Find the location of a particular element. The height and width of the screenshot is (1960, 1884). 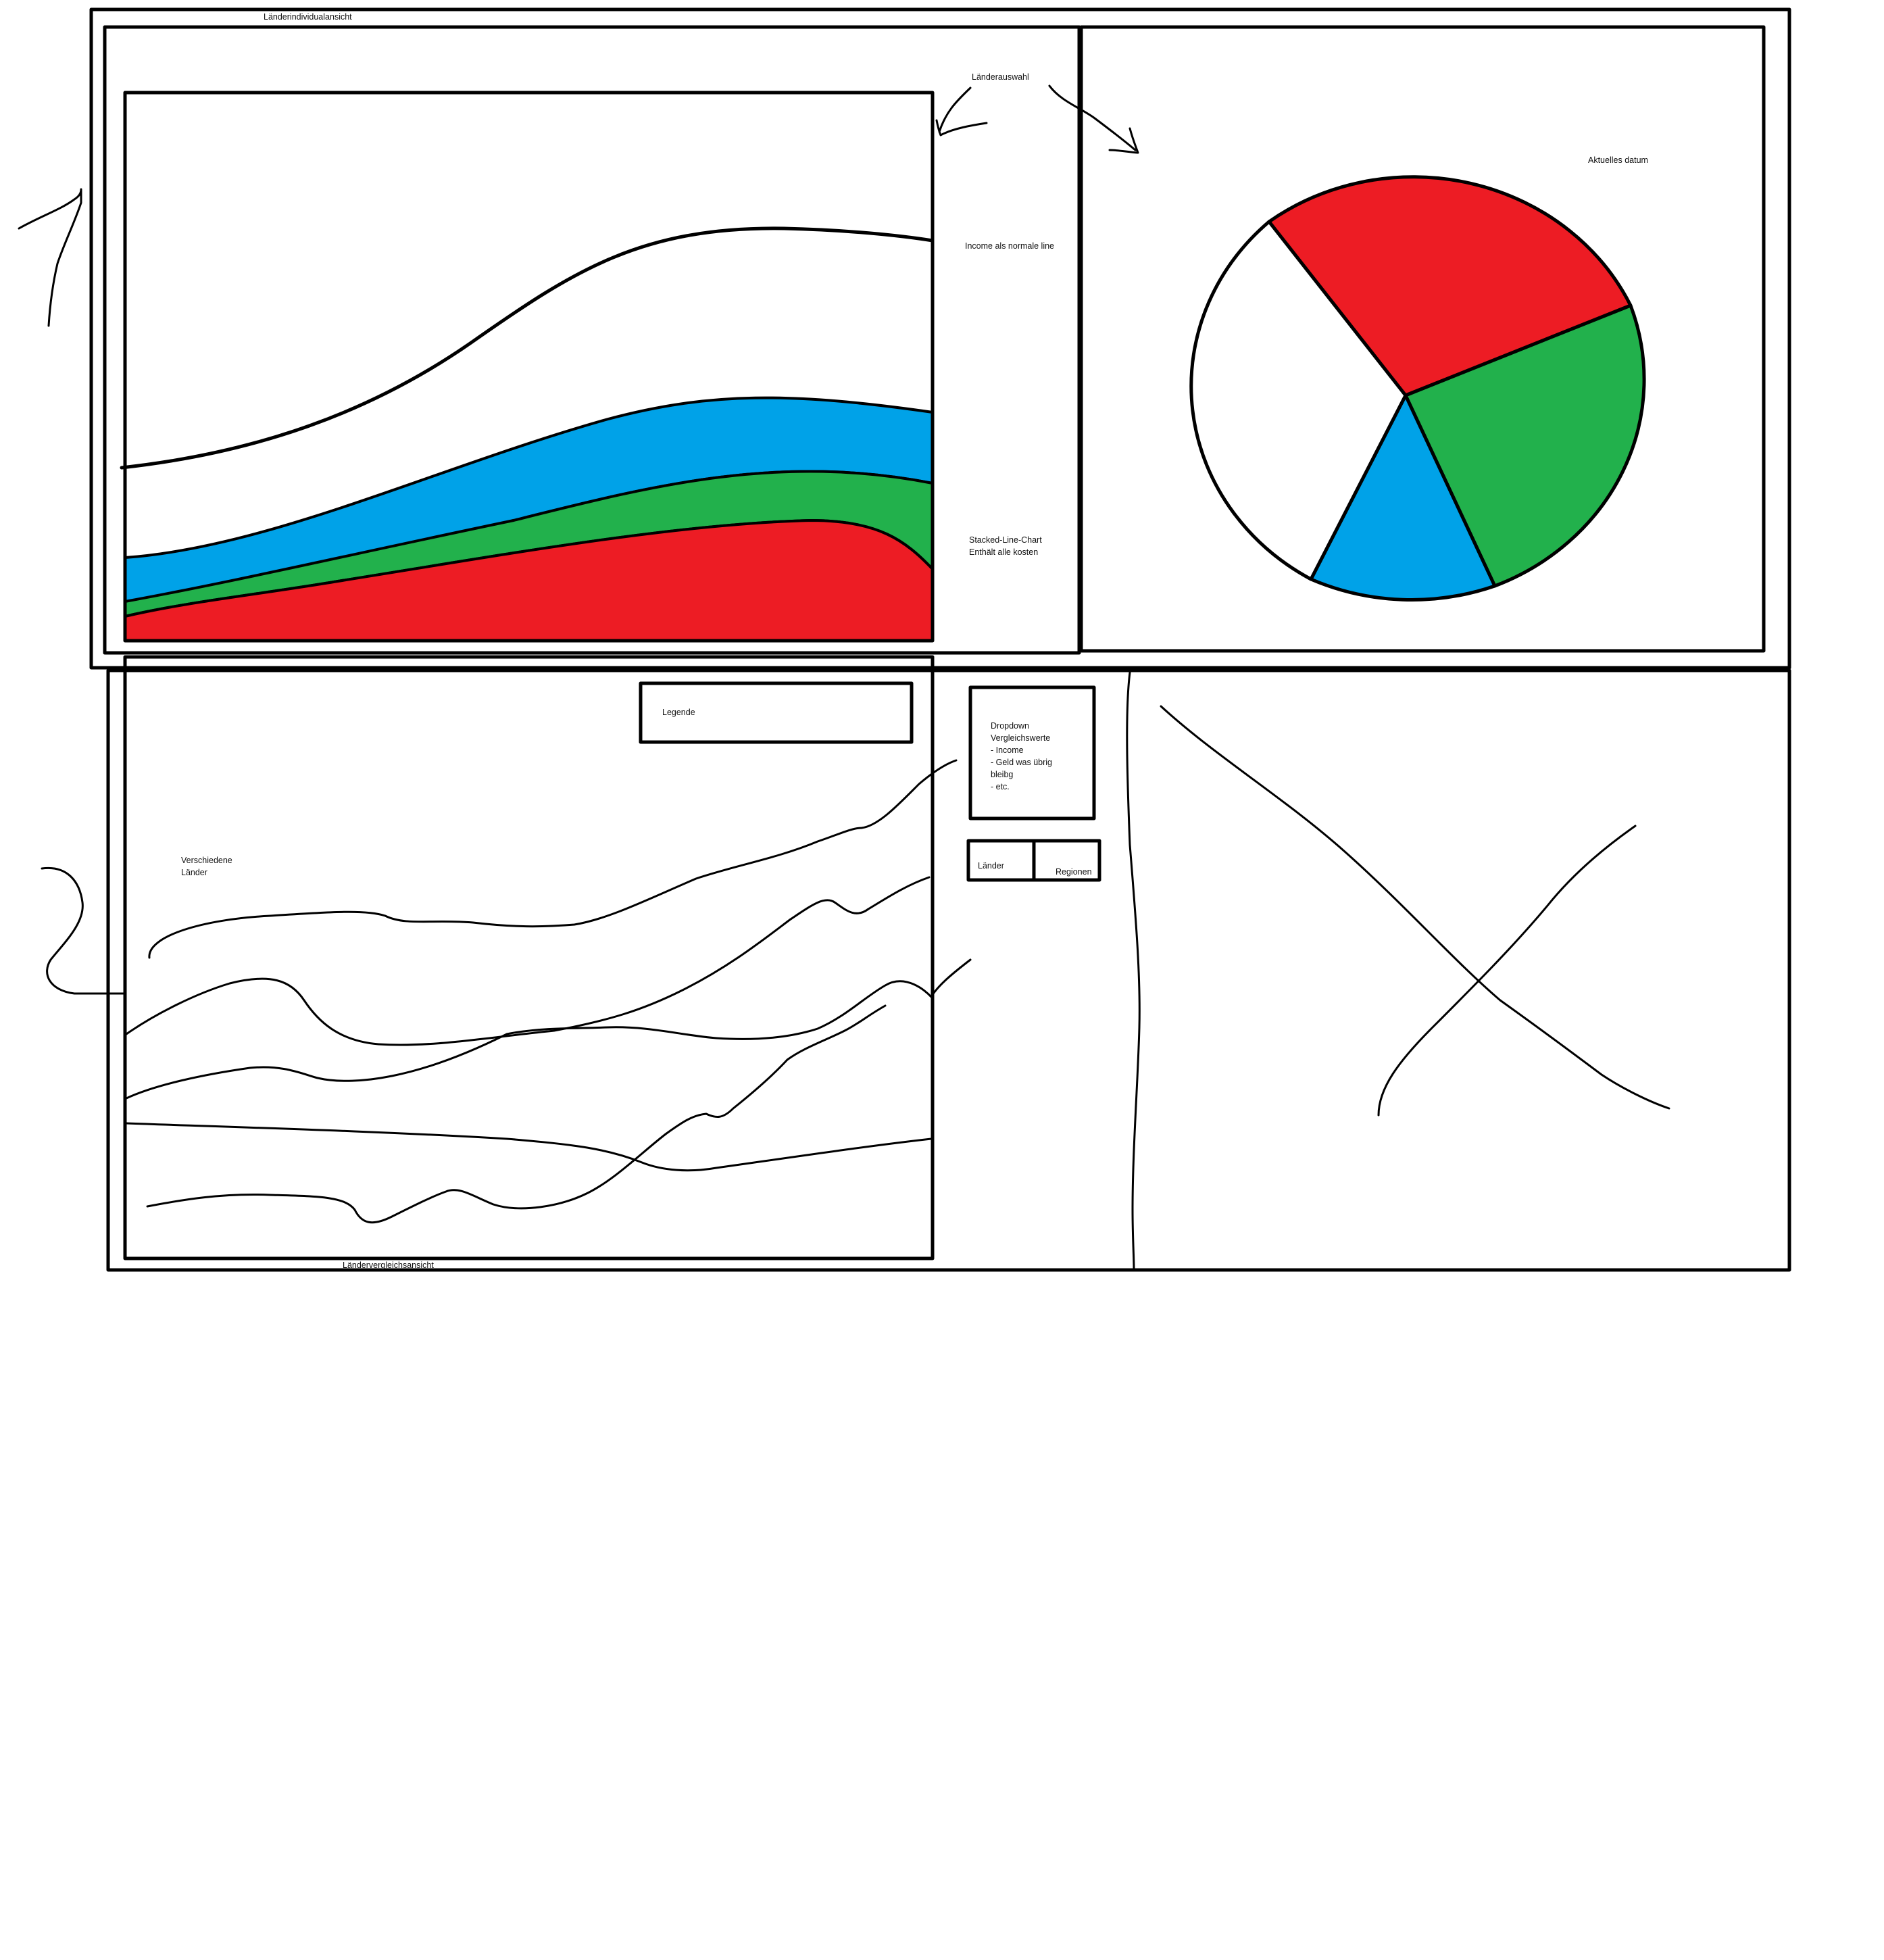

pie-chart is located at coordinates (1347, 343).